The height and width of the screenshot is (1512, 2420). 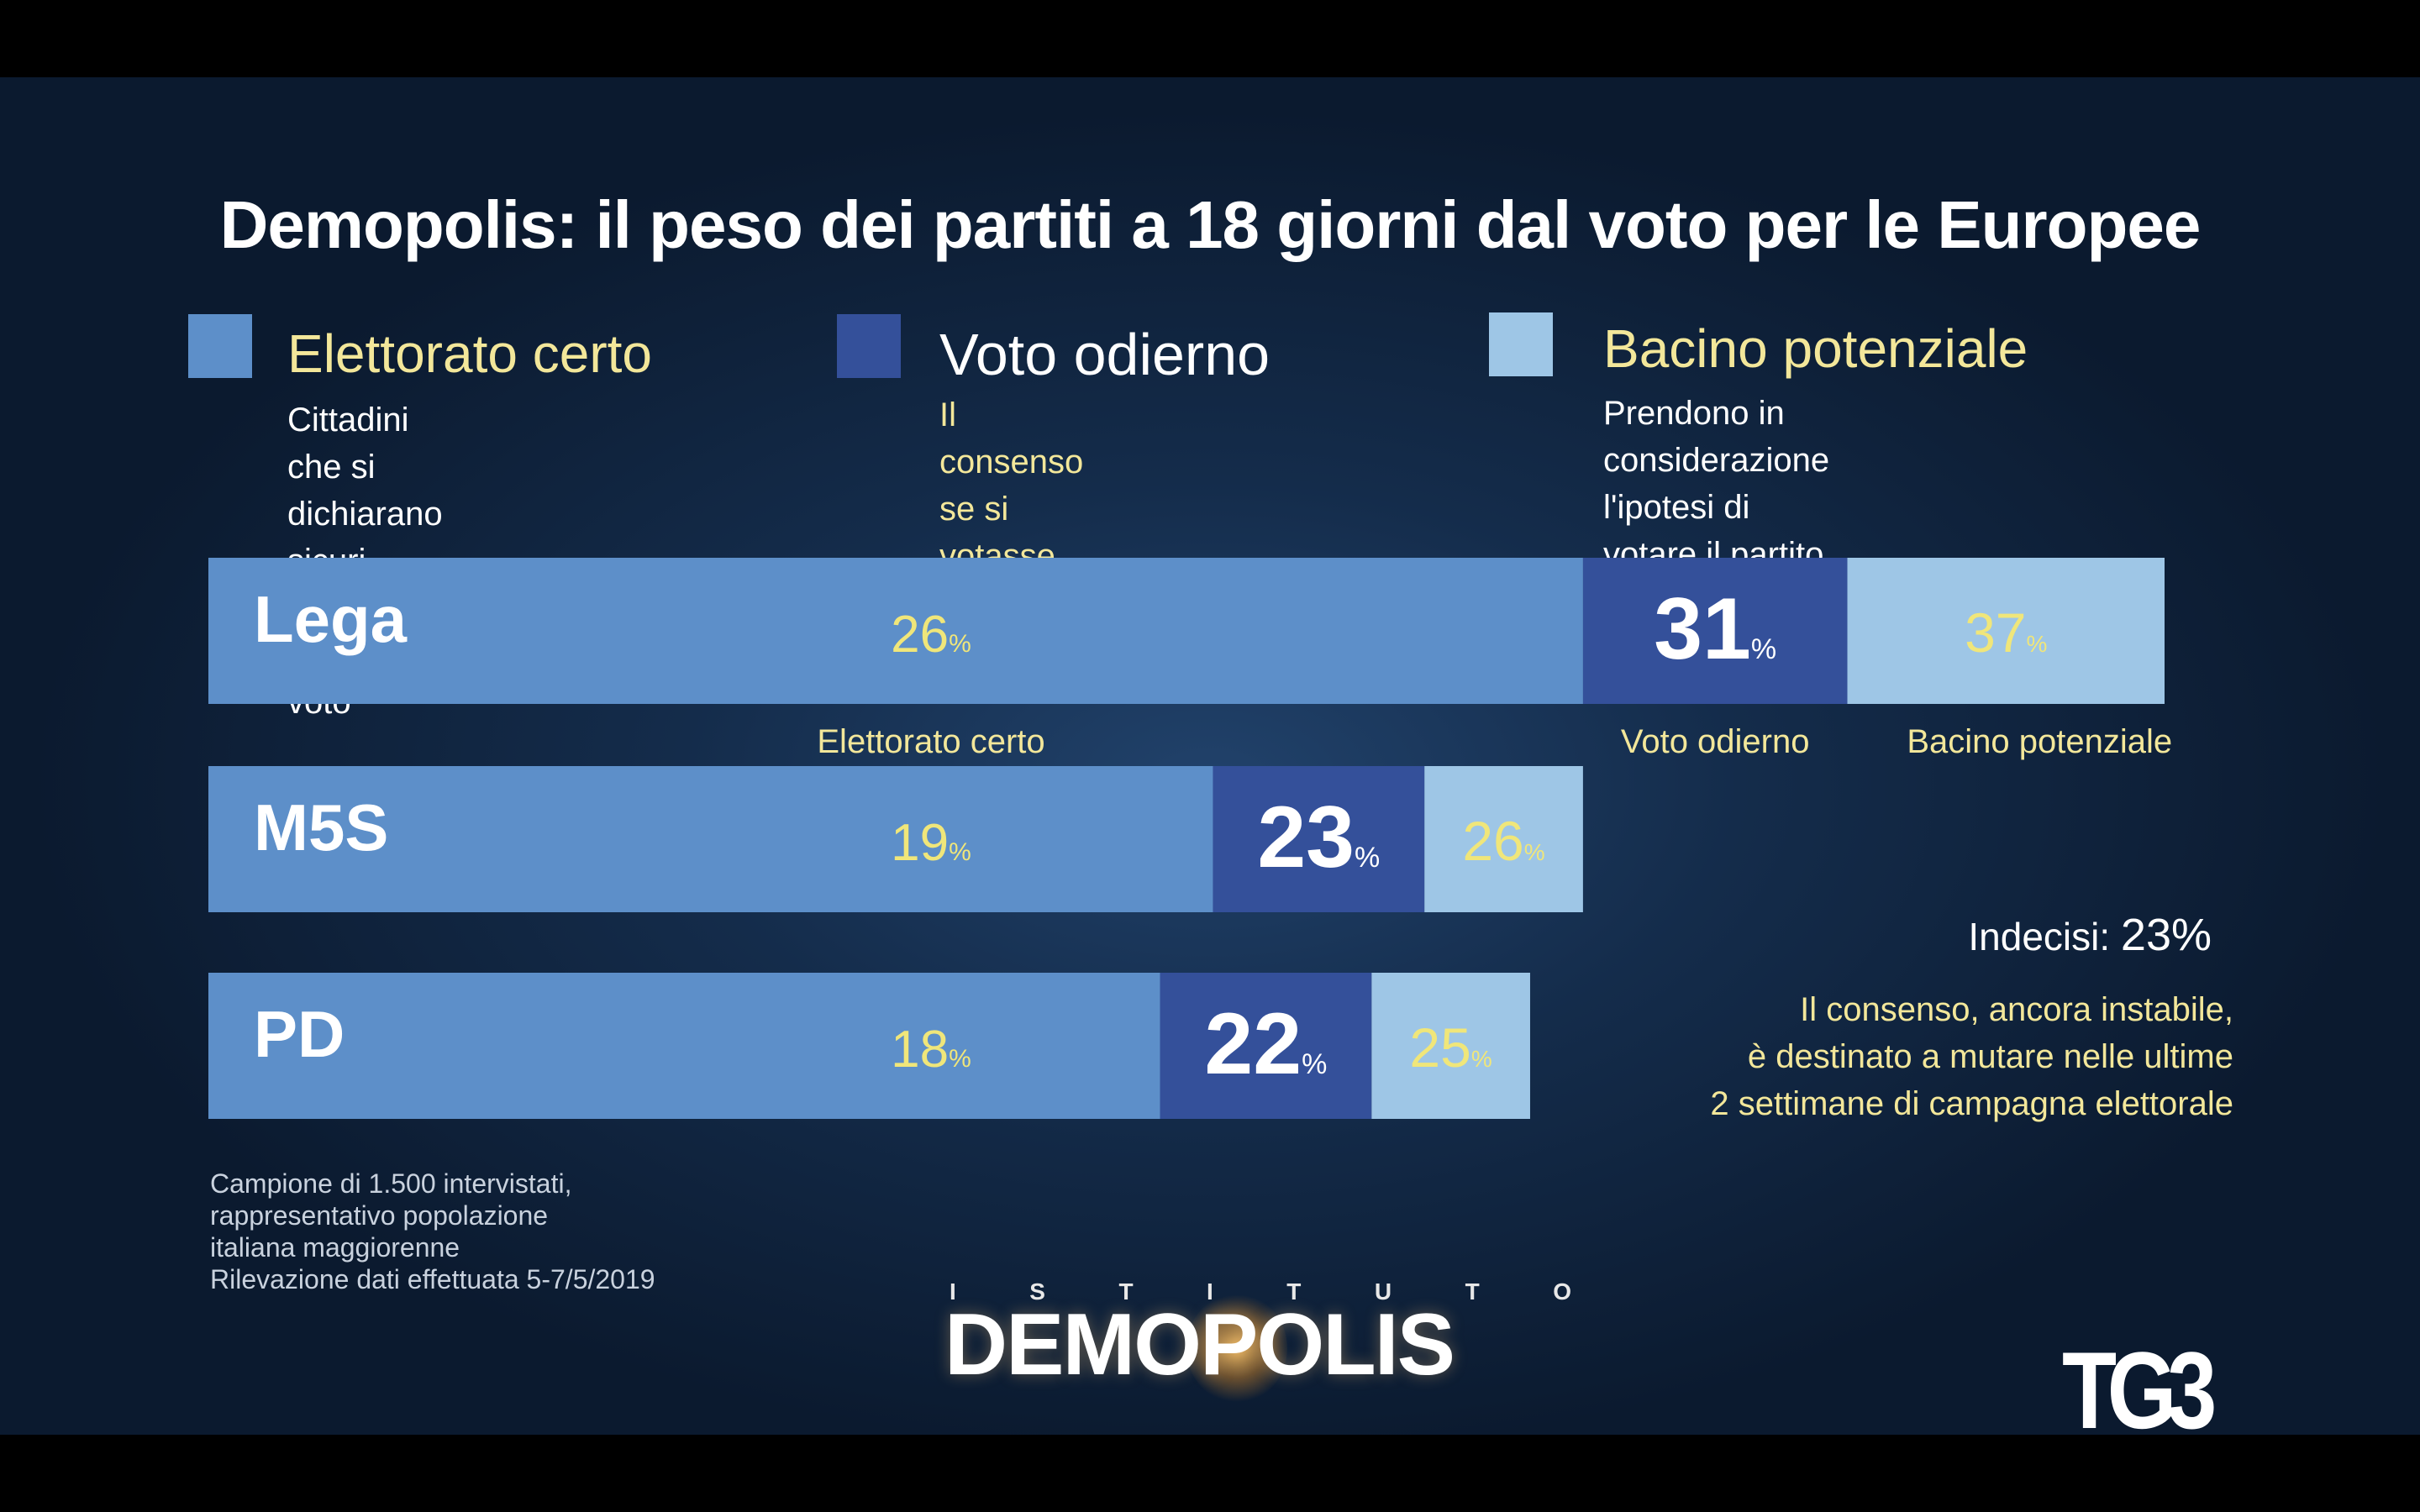 I want to click on legend-title-voto-odierno: Voto odierno, so click(x=1104, y=354).